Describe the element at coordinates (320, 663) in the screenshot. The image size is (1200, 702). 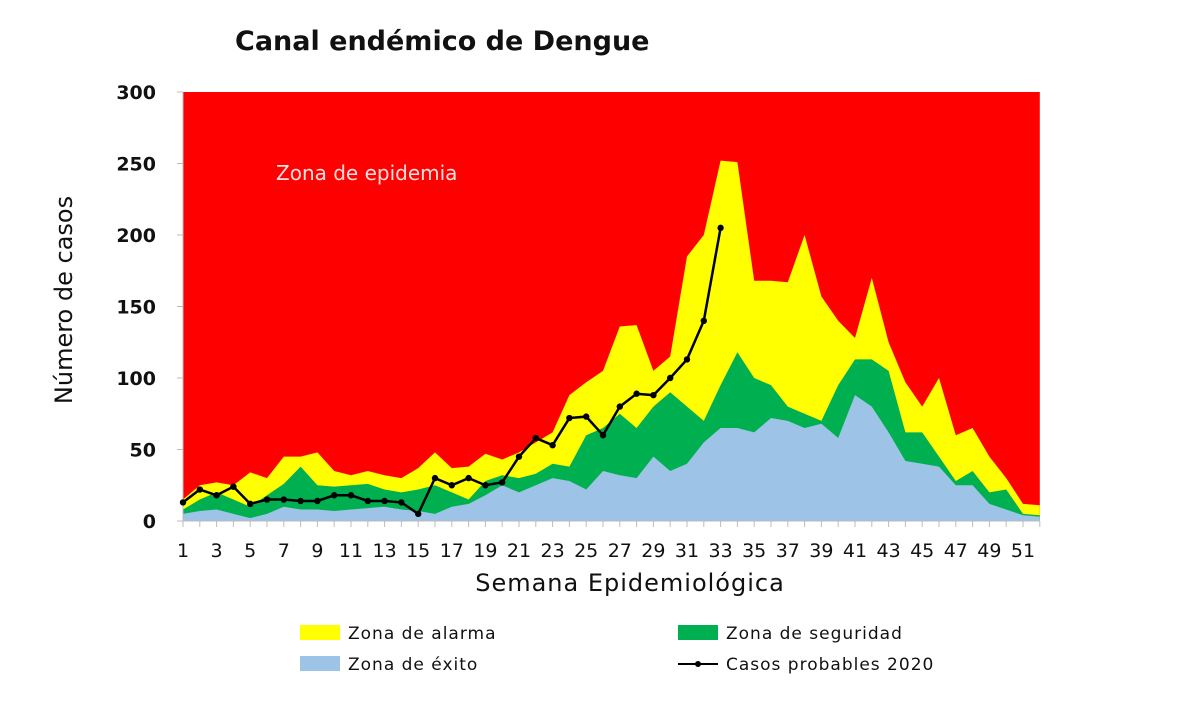
I see `legend-swatch-exito` at that location.